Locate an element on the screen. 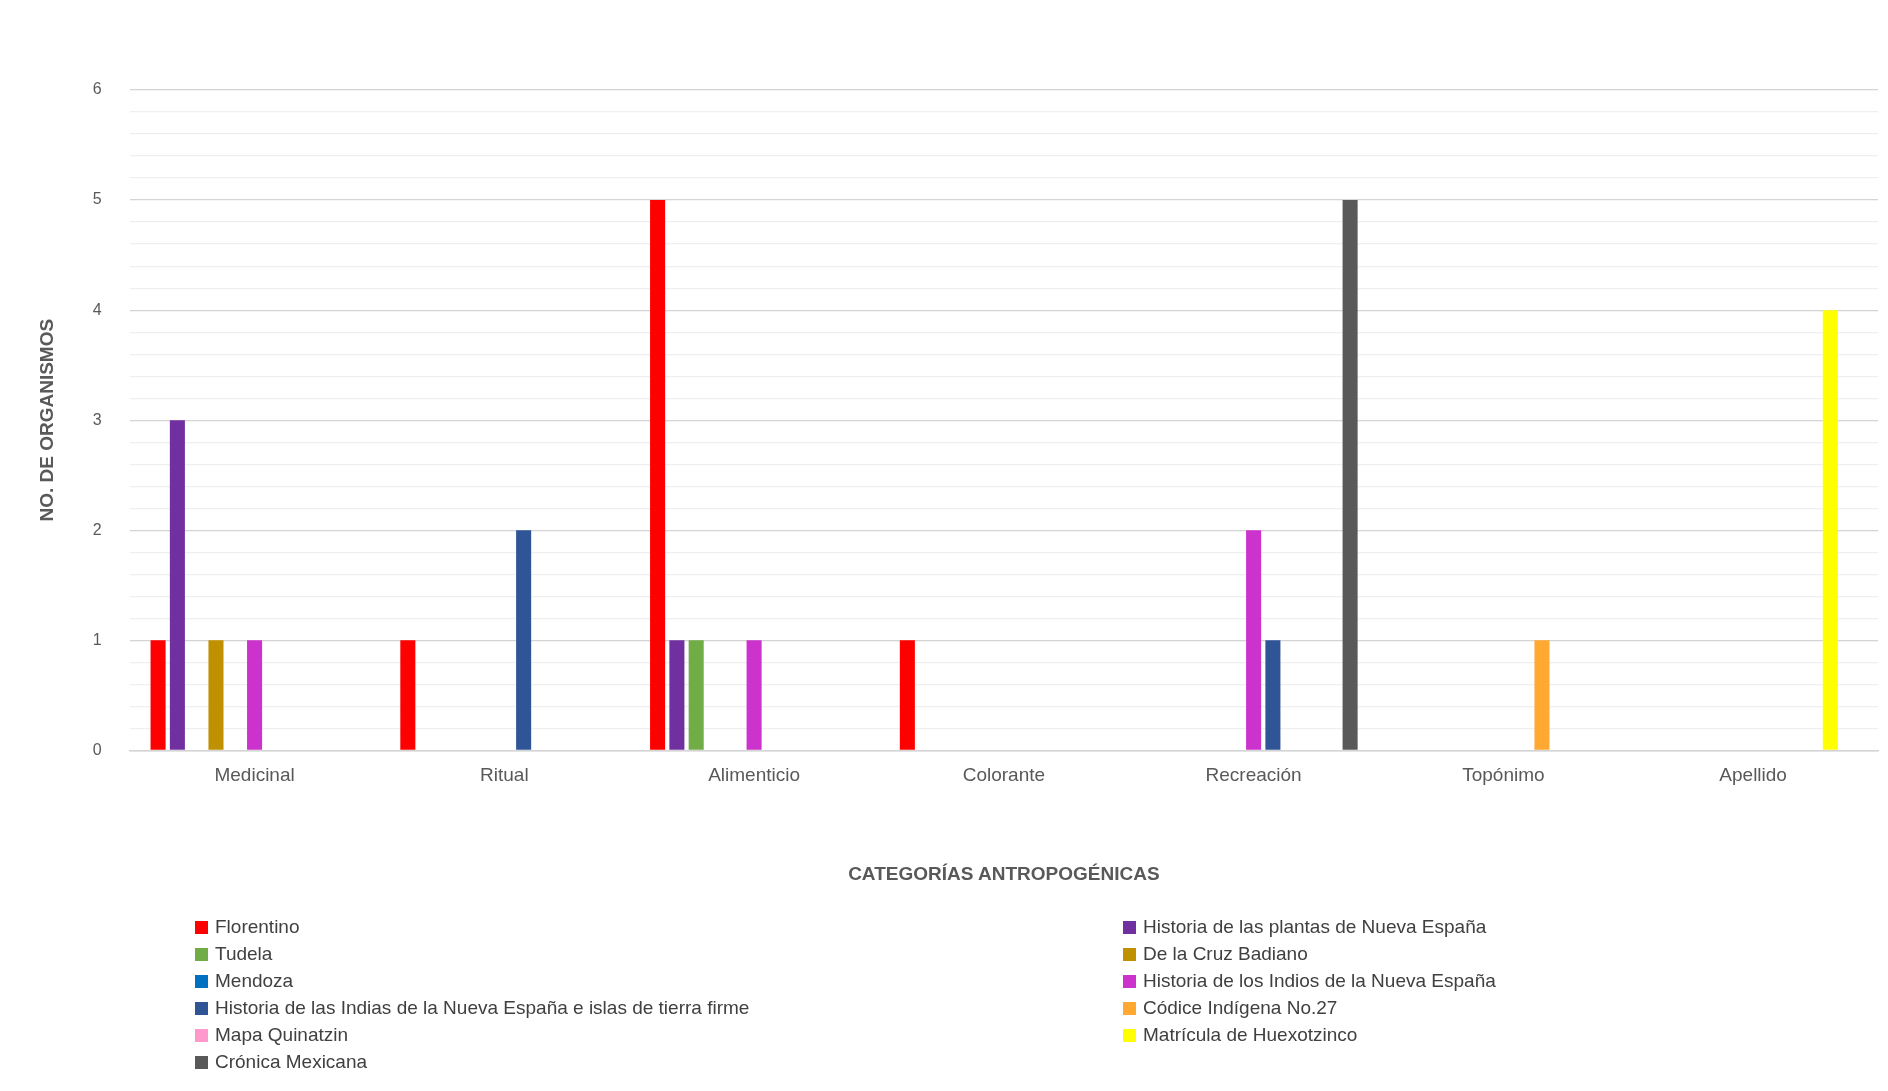 Image resolution: width=1888 pixels, height=1091 pixels. x-tick-label: Topónimo is located at coordinates (1503, 775).